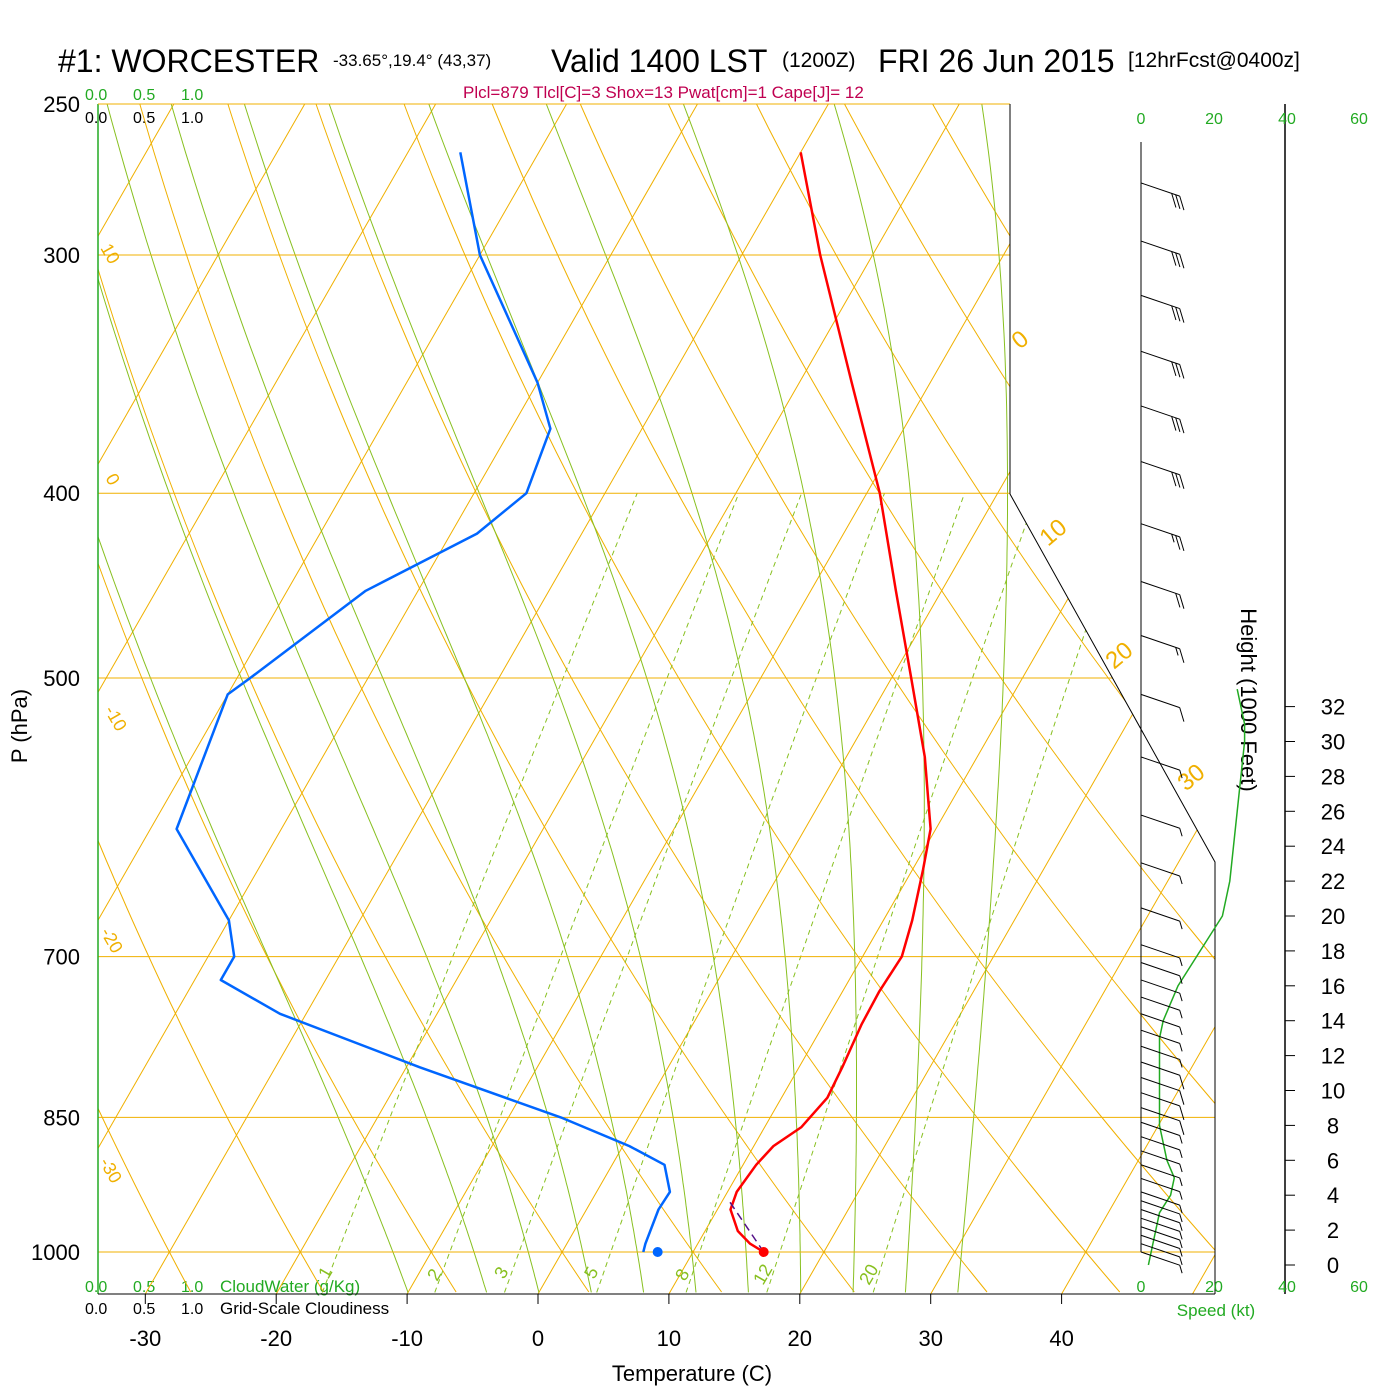  I want to click on x-tick-label: 0, so click(538, 1338).